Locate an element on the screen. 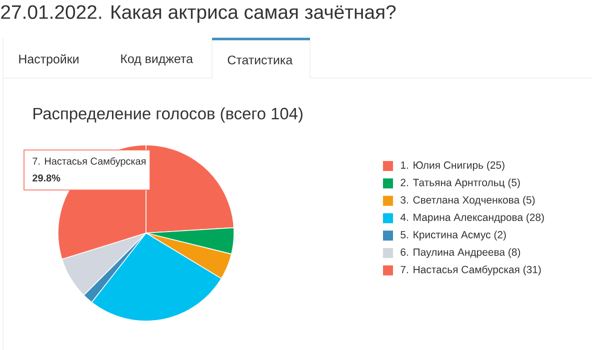 The image size is (592, 350). text: Статистика is located at coordinates (260, 60).